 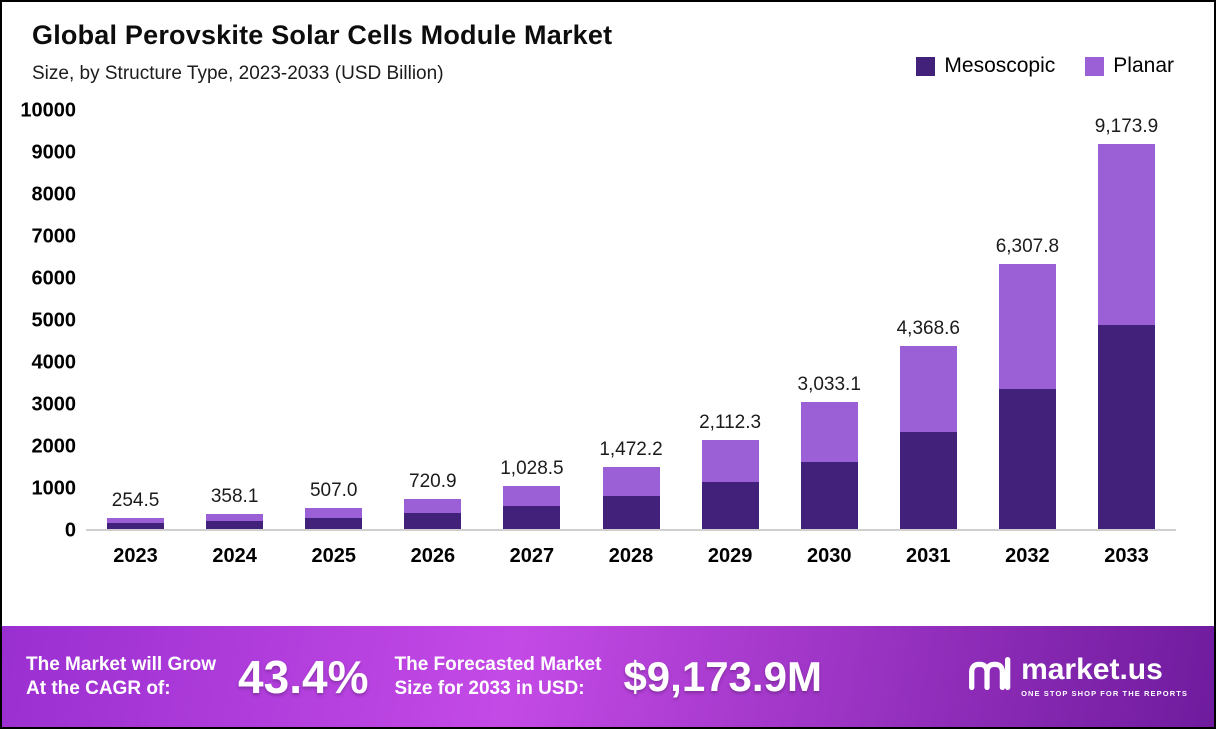 What do you see at coordinates (489, 688) in the screenshot?
I see `forecast-label-line2: Size for 2033 in USD:` at bounding box center [489, 688].